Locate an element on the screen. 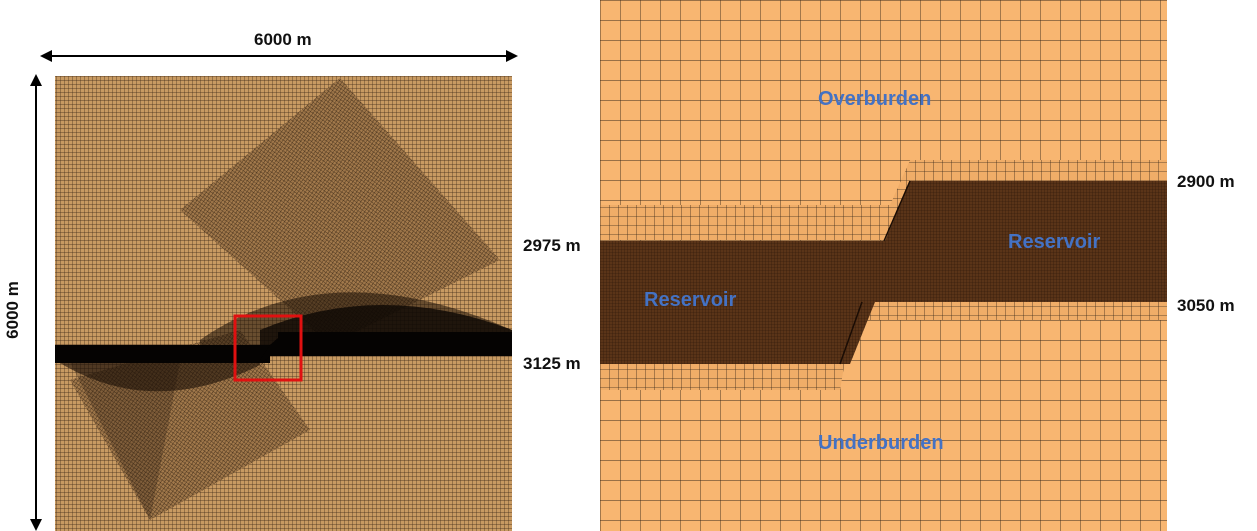 This screenshot has height=531, width=1257. upper-transition-mesh is located at coordinates (883, 200).